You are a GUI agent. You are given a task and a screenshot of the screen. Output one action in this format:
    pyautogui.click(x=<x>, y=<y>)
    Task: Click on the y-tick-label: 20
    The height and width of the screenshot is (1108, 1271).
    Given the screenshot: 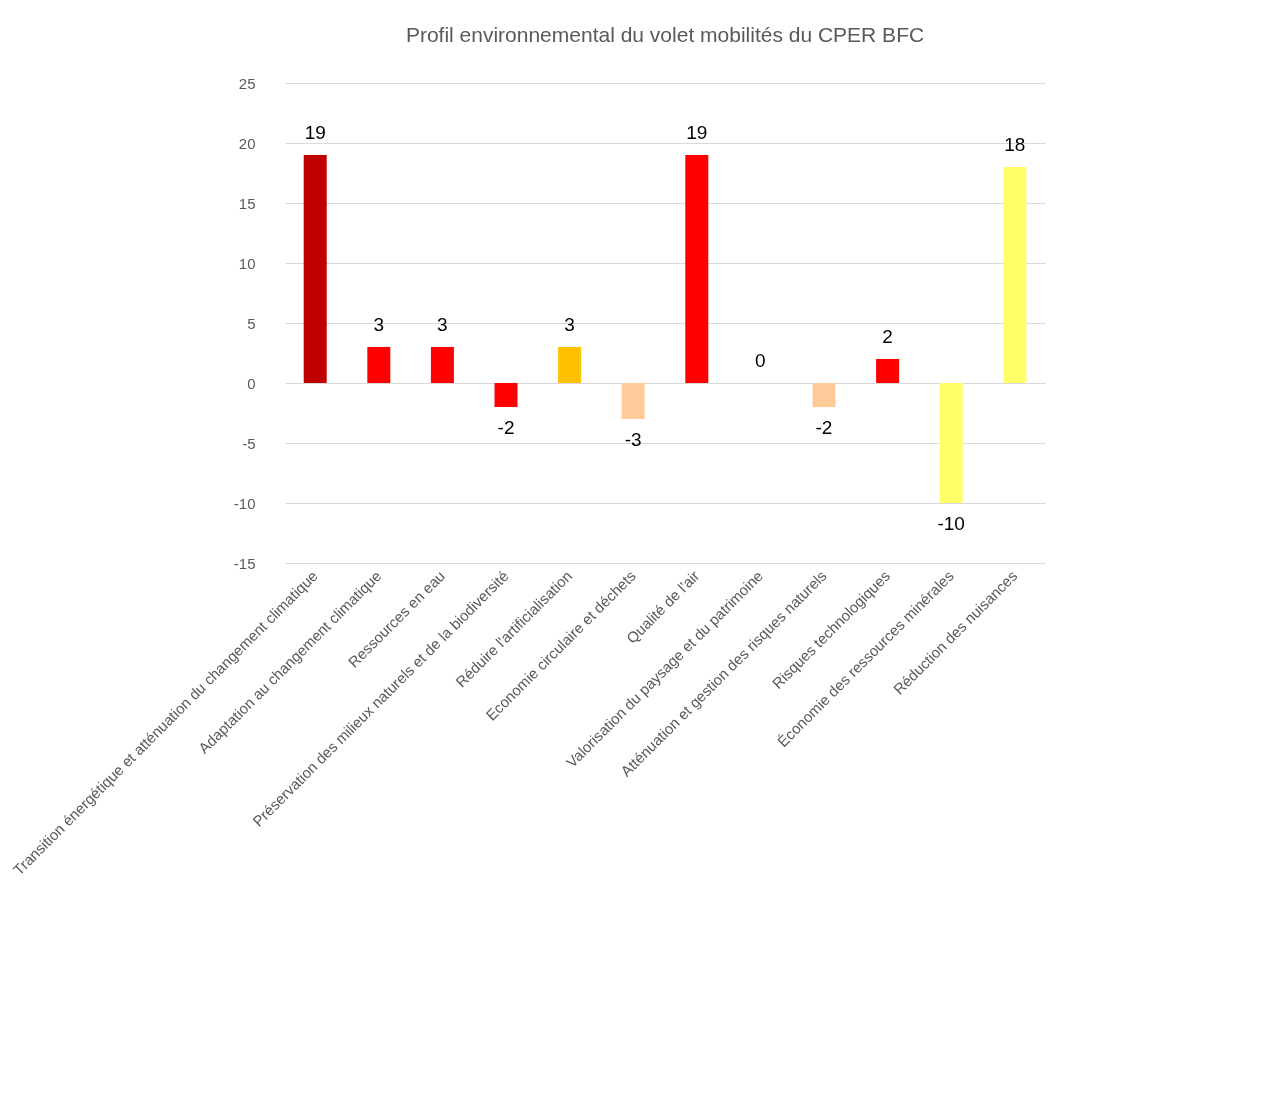 What is the action you would take?
    pyautogui.click(x=247, y=143)
    